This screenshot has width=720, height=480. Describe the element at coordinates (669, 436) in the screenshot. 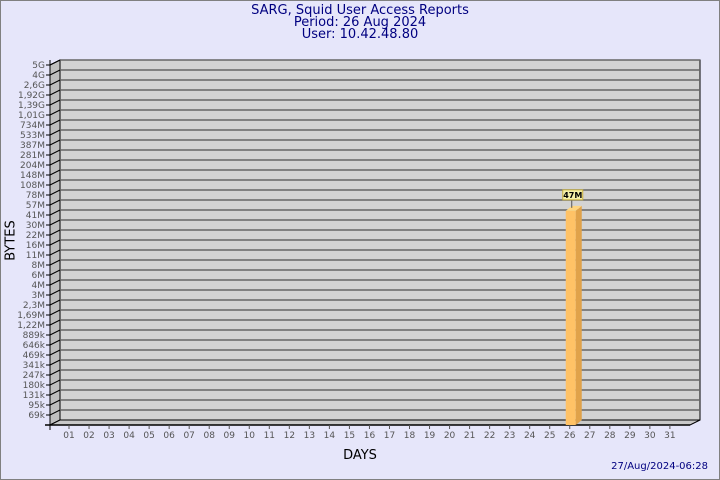

I see `x-tick-label: 31` at that location.